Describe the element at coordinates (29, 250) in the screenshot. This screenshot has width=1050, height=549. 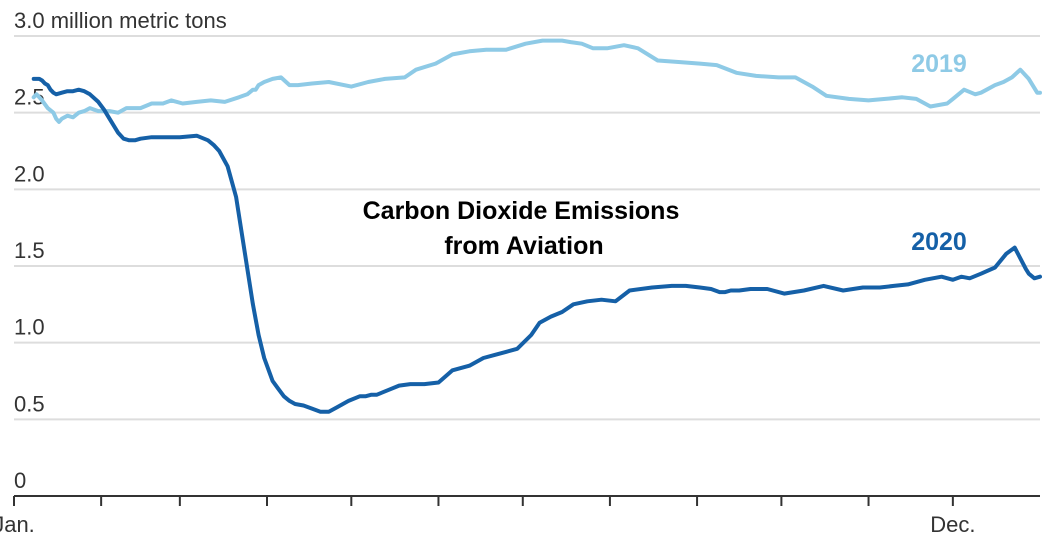
I see `y-tick-label-3: 1.5` at that location.